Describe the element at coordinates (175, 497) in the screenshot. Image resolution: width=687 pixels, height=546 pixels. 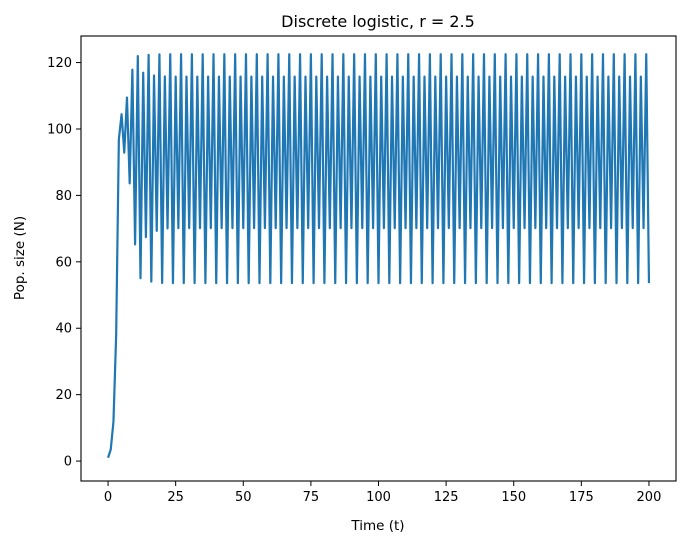
I see `x-tick-label: 25` at that location.